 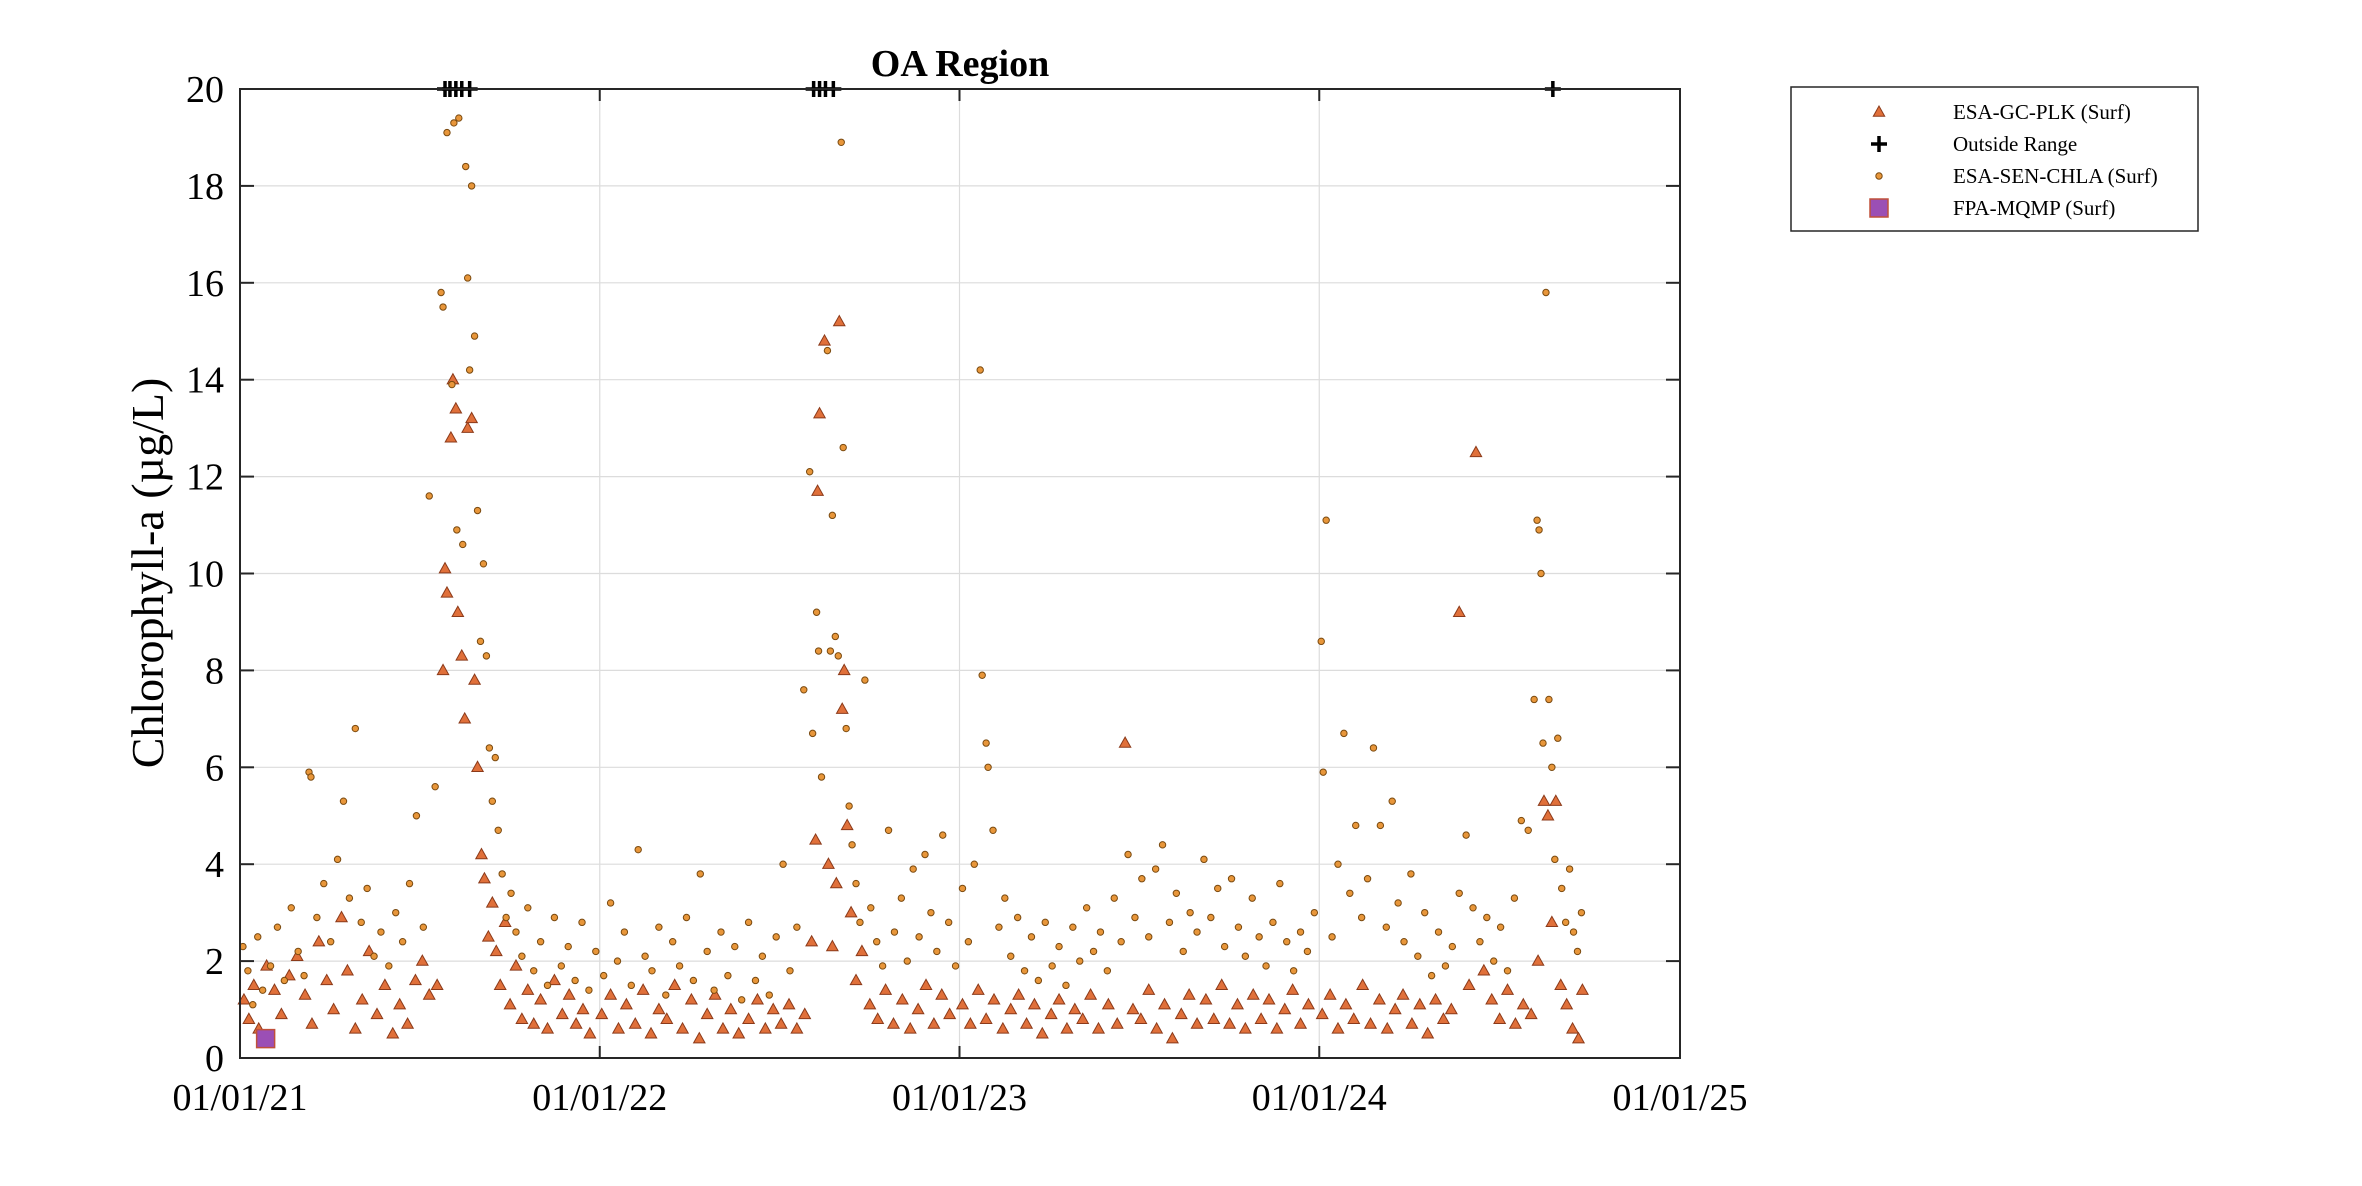 I want to click on y-axis-label: Chlorophyll-a (µg/L), so click(x=147, y=573).